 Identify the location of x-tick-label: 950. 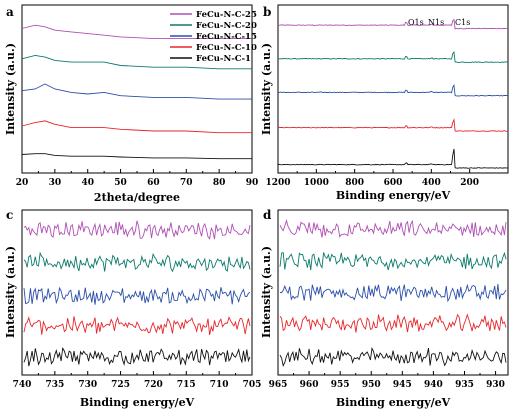
(371, 385).